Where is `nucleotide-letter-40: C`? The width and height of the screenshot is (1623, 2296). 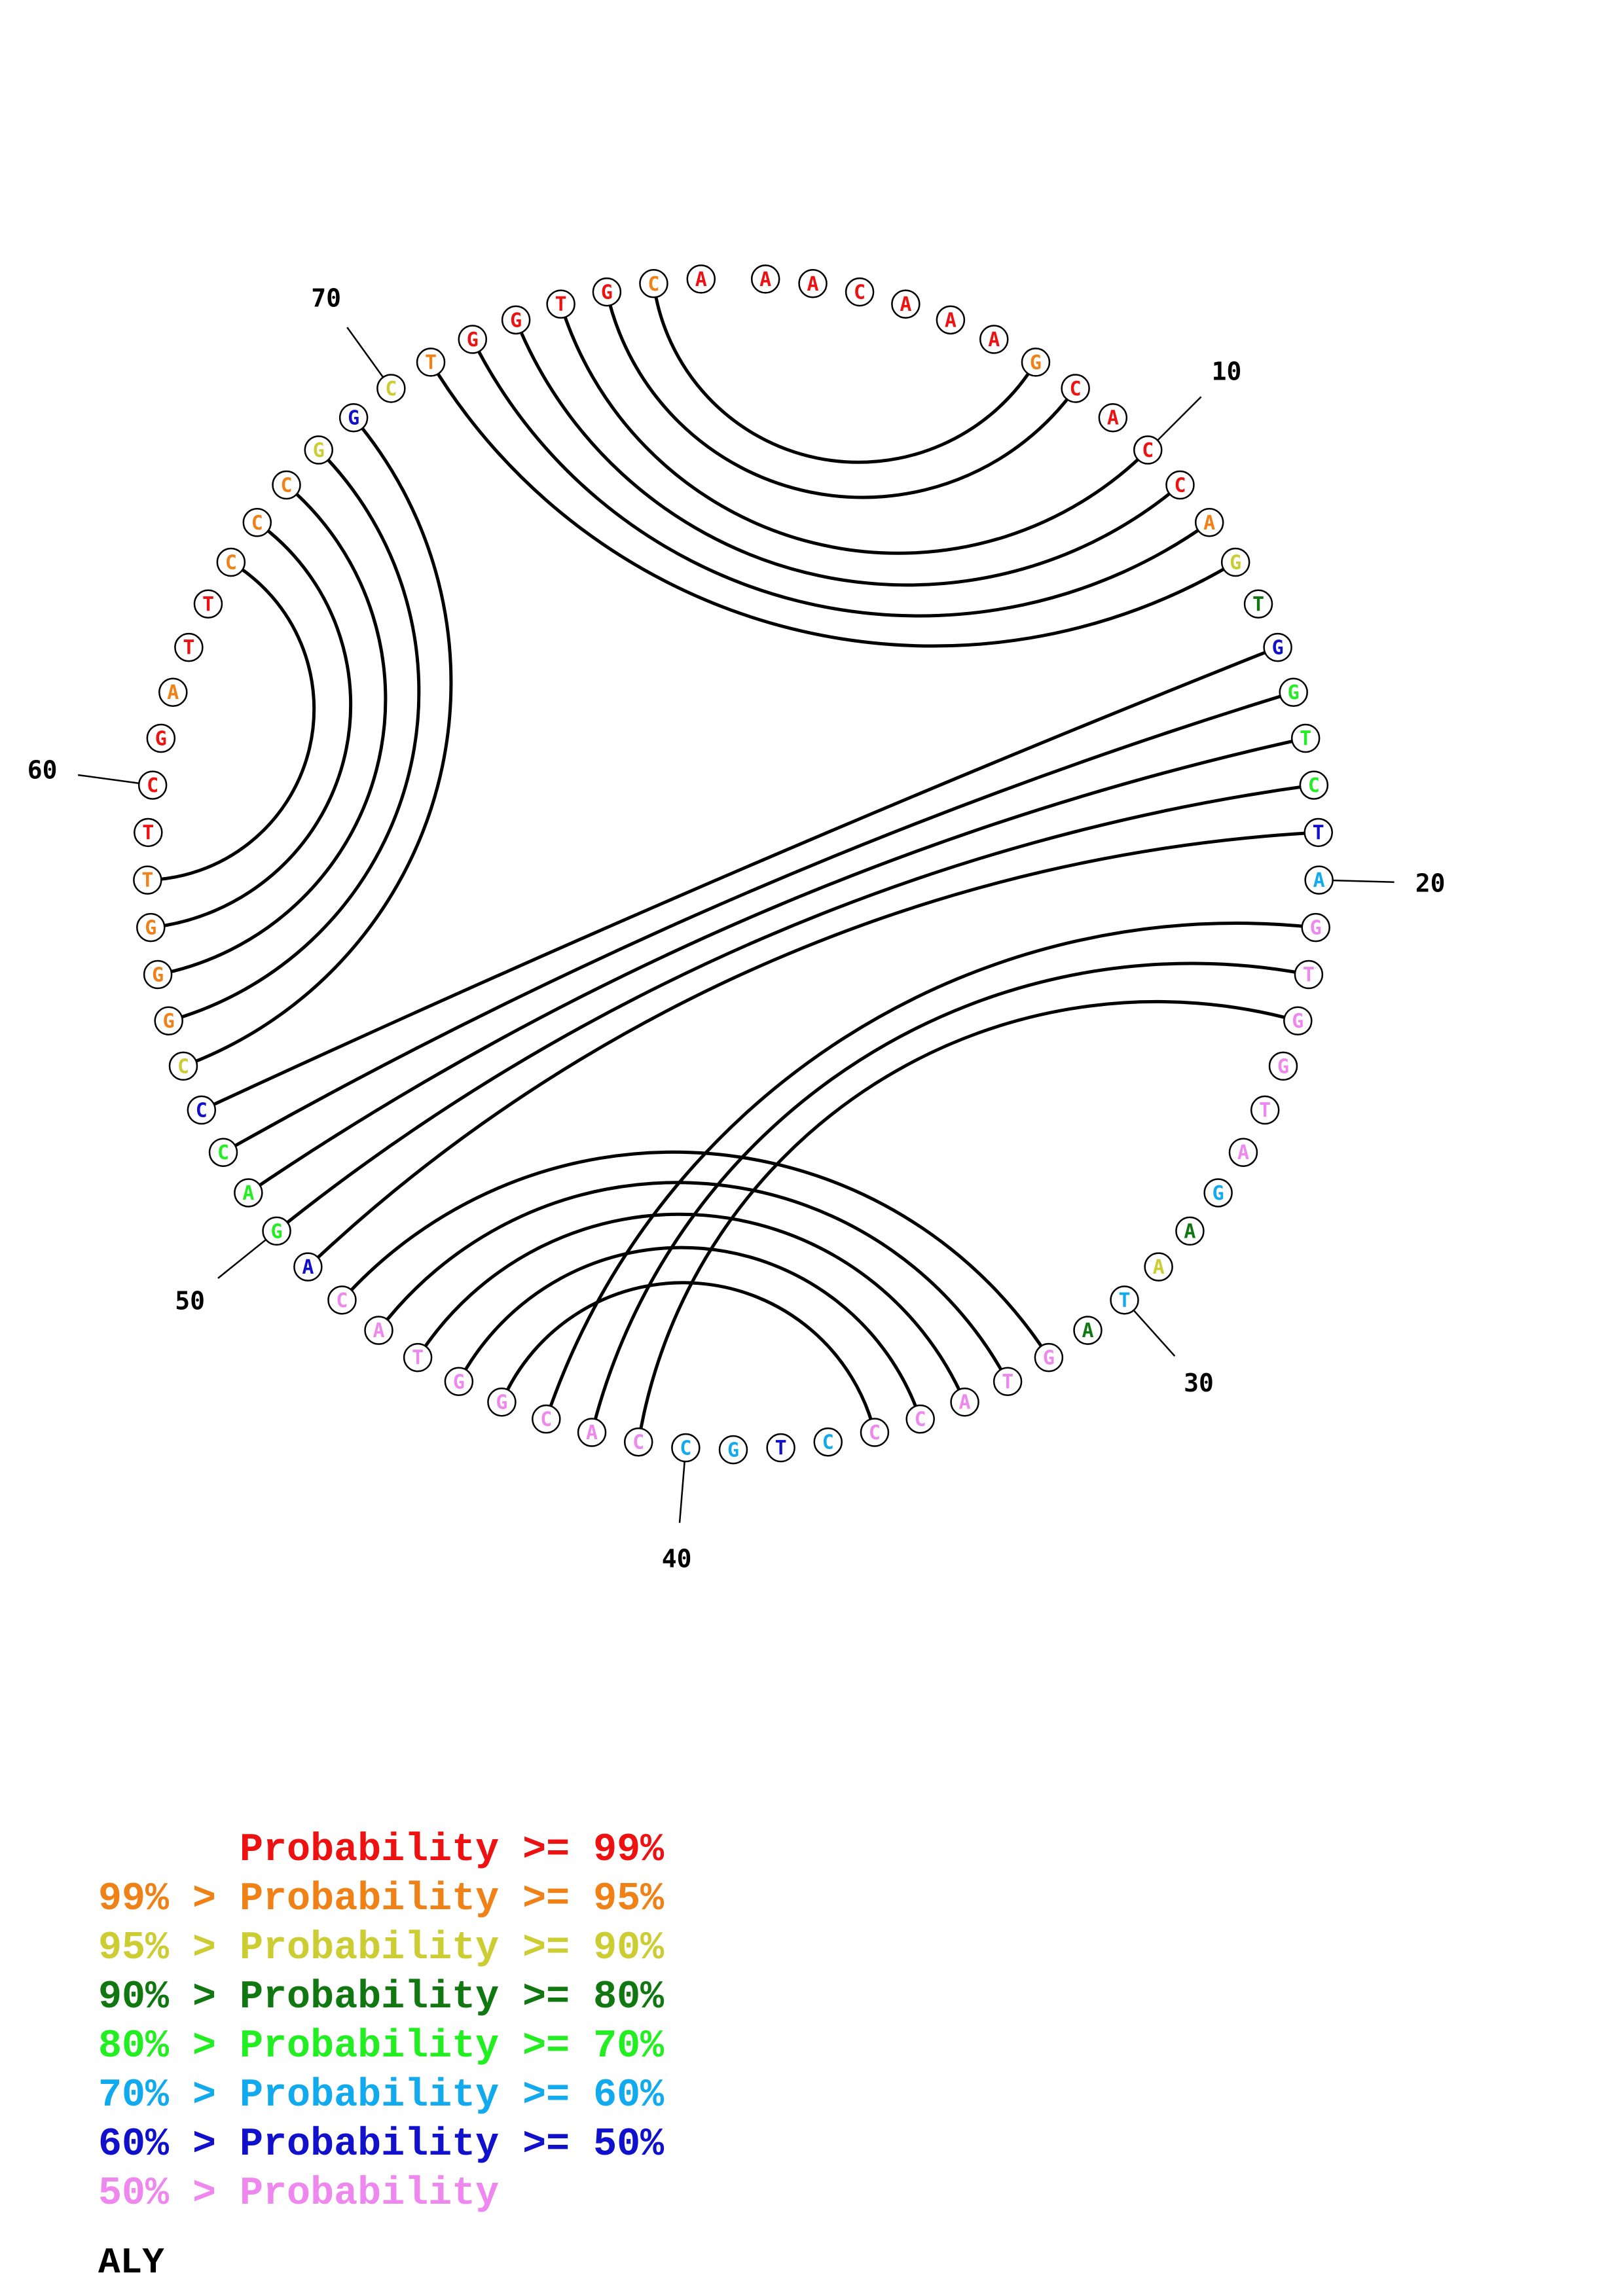 nucleotide-letter-40: C is located at coordinates (685, 1448).